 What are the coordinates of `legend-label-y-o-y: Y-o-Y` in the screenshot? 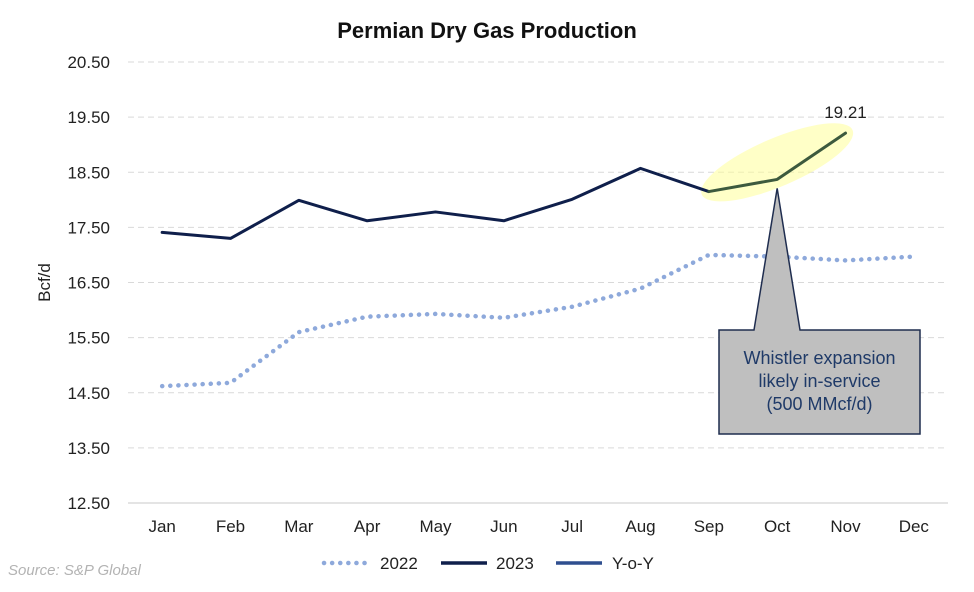 It's located at (633, 563).